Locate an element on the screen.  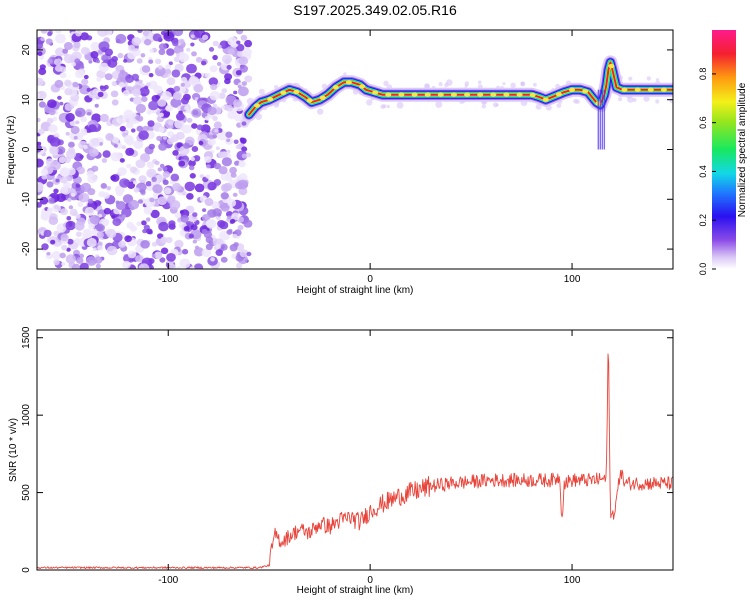
y-tick-label: -10 is located at coordinates (26, 199).